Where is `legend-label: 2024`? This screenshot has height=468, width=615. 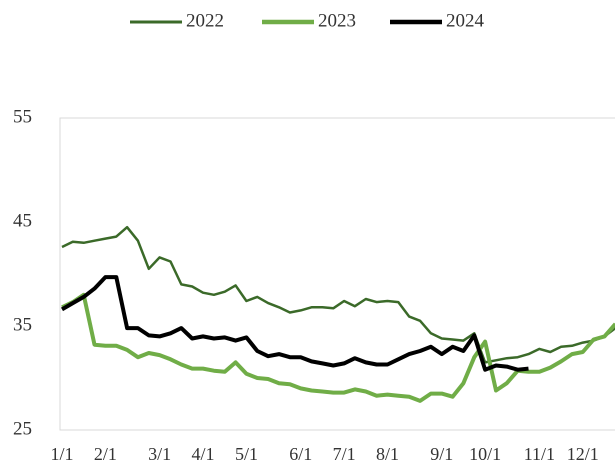
legend-label: 2024 is located at coordinates (465, 20).